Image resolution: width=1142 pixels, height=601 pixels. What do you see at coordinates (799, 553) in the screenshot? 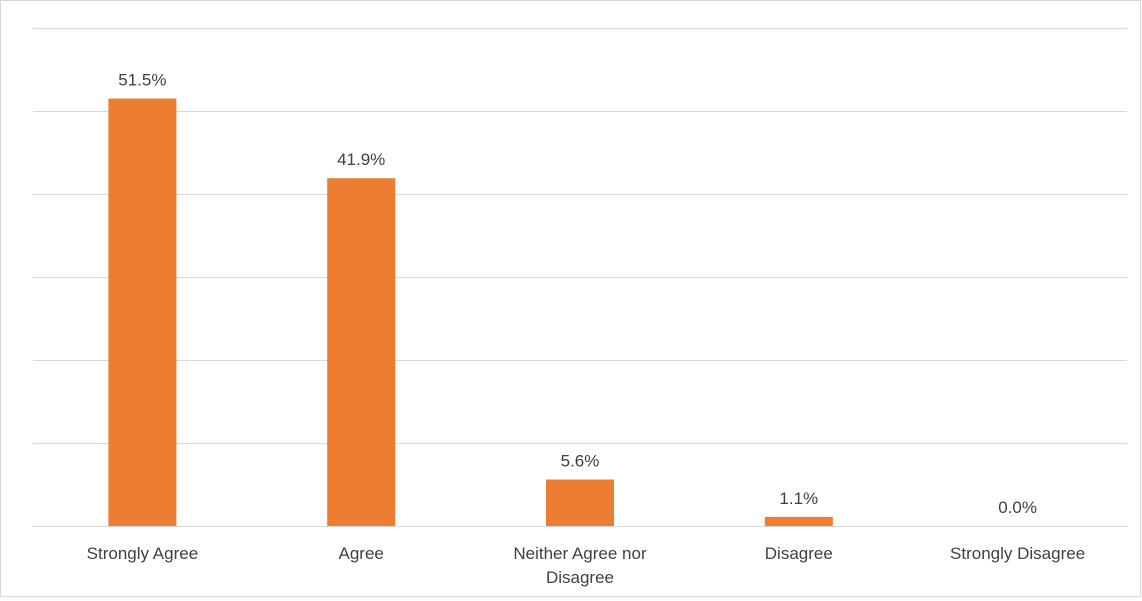
I see `x-tick-label: Disagree` at bounding box center [799, 553].